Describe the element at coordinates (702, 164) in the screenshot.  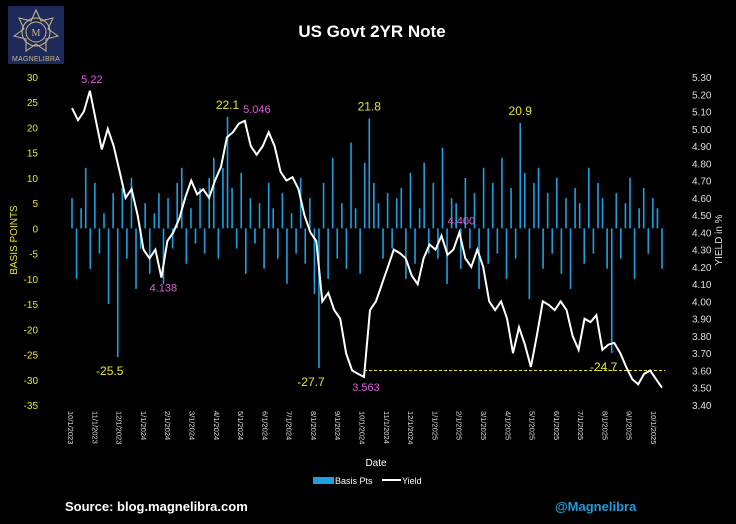
I see `right-tick-label: 4.80` at that location.